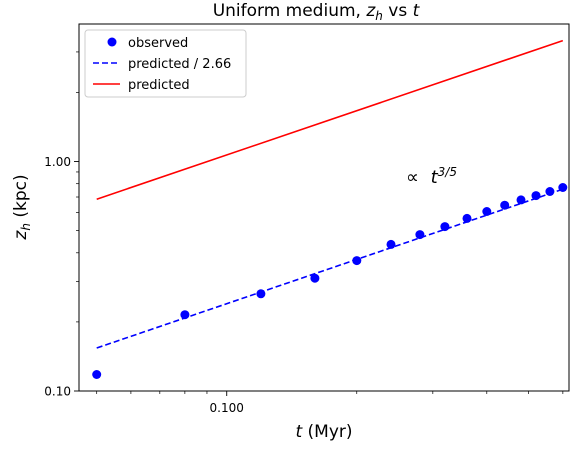 This screenshot has height=451, width=578. I want to click on legend-label-predicted: predicted, so click(159, 85).